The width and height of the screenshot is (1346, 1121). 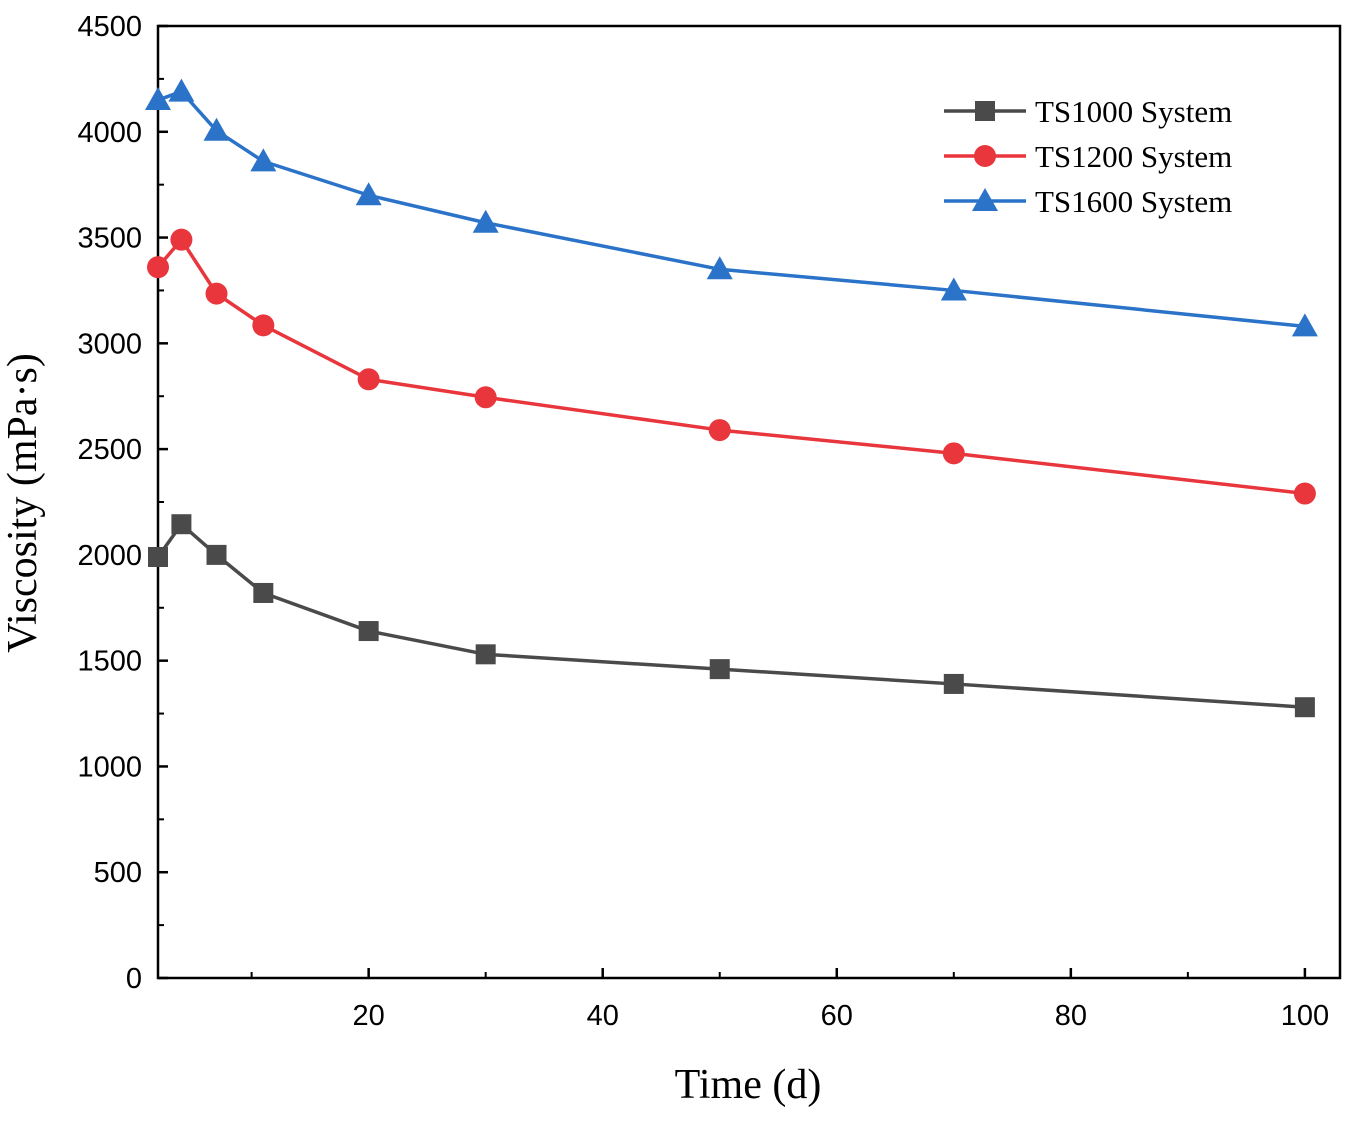 I want to click on y-tick-label: 2500, so click(x=109, y=450).